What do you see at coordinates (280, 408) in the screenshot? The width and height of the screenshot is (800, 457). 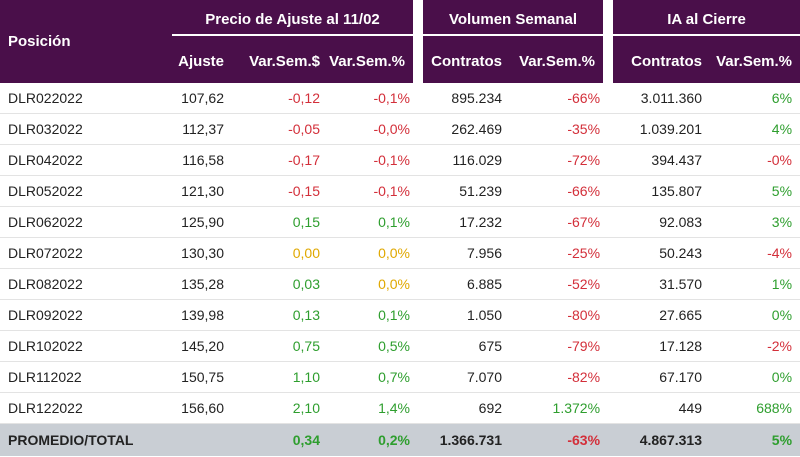 I see `var-sem-pesos-cell: 2,10` at bounding box center [280, 408].